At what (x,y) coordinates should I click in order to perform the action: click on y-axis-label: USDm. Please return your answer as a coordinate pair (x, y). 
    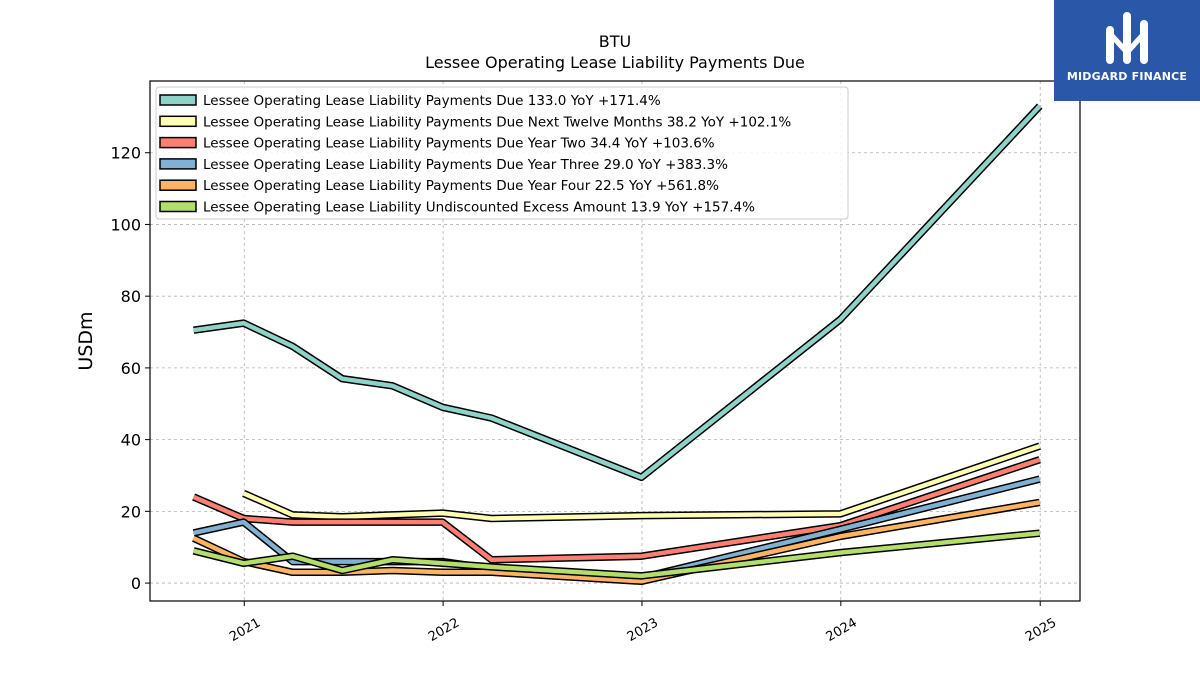
    Looking at the image, I should click on (86, 340).